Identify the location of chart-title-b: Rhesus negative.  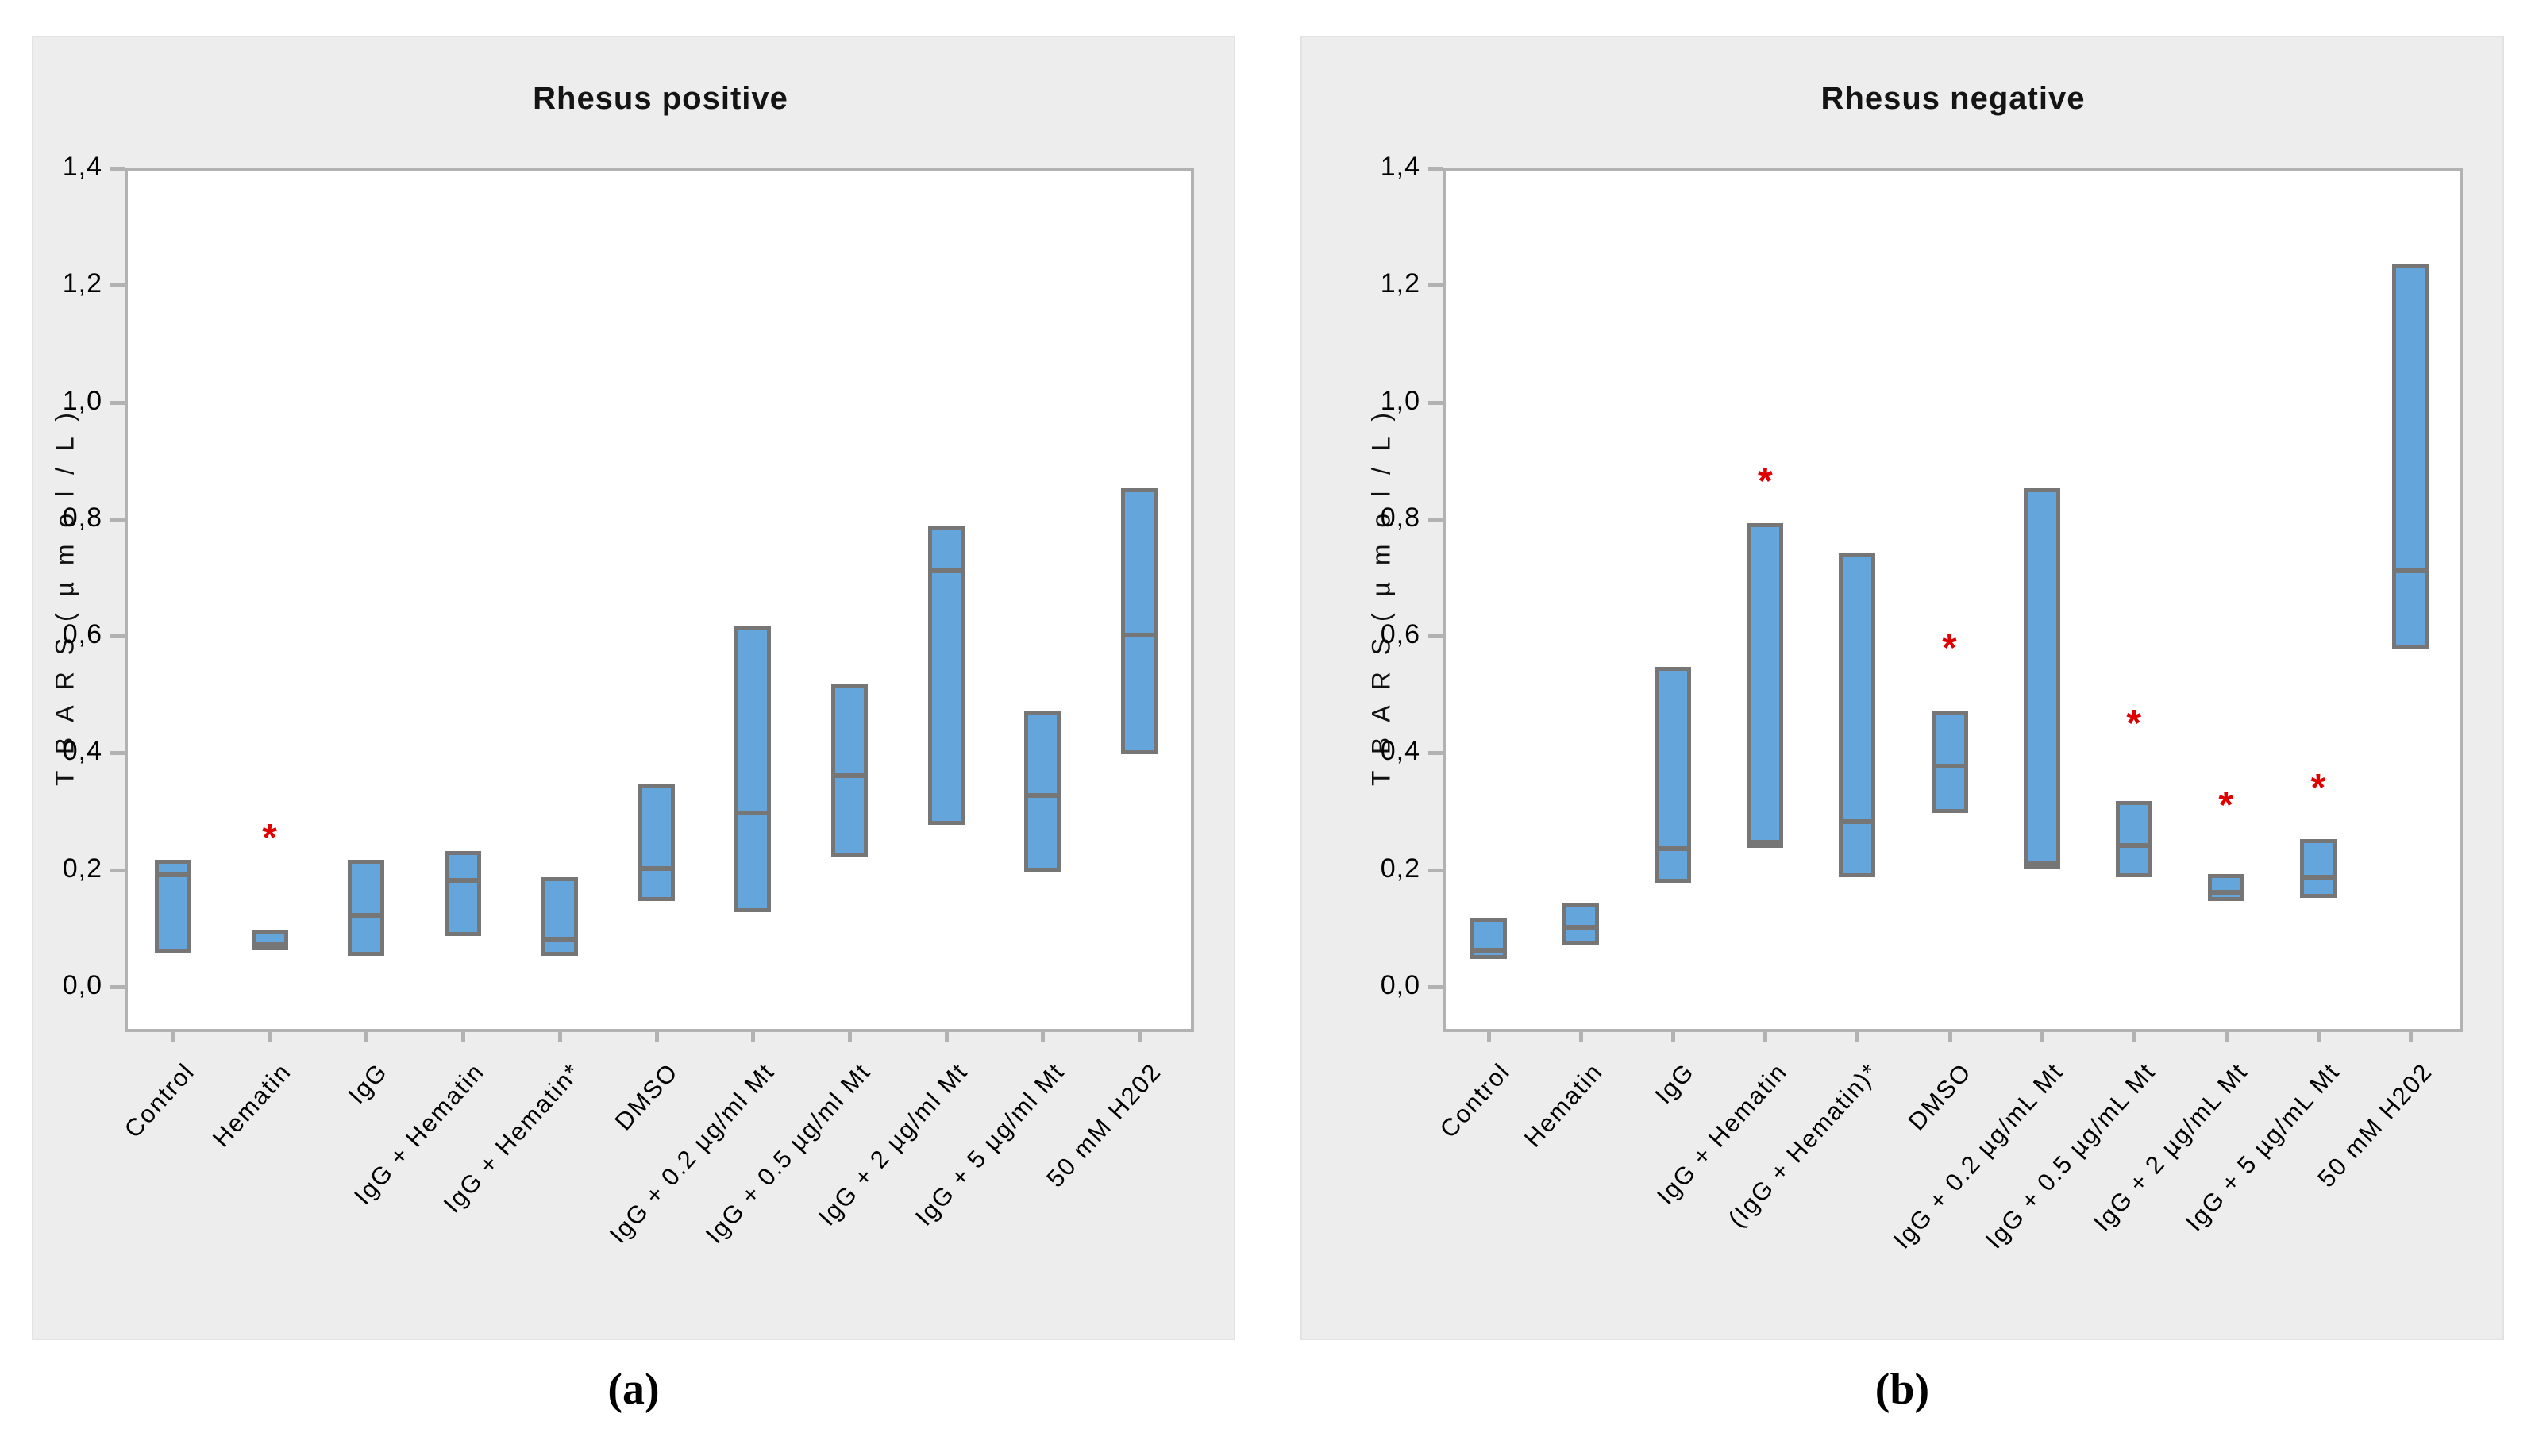
(1953, 98).